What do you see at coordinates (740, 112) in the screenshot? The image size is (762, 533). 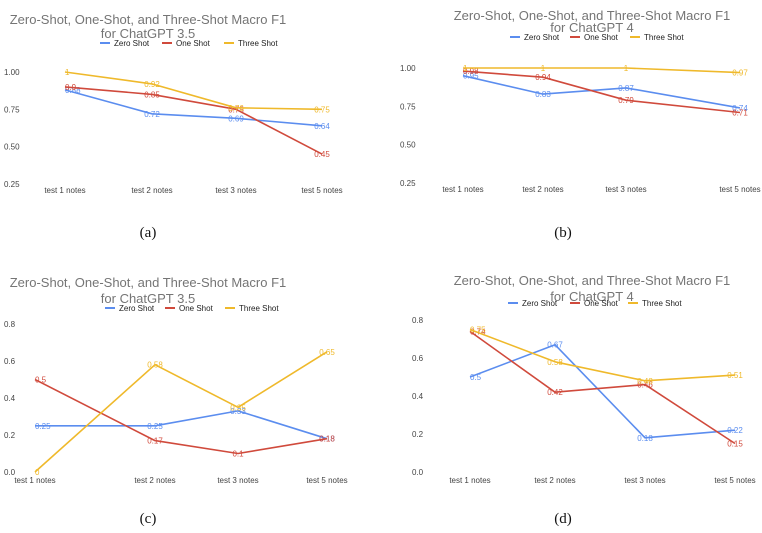 I see `data-label-one: 0.71` at bounding box center [740, 112].